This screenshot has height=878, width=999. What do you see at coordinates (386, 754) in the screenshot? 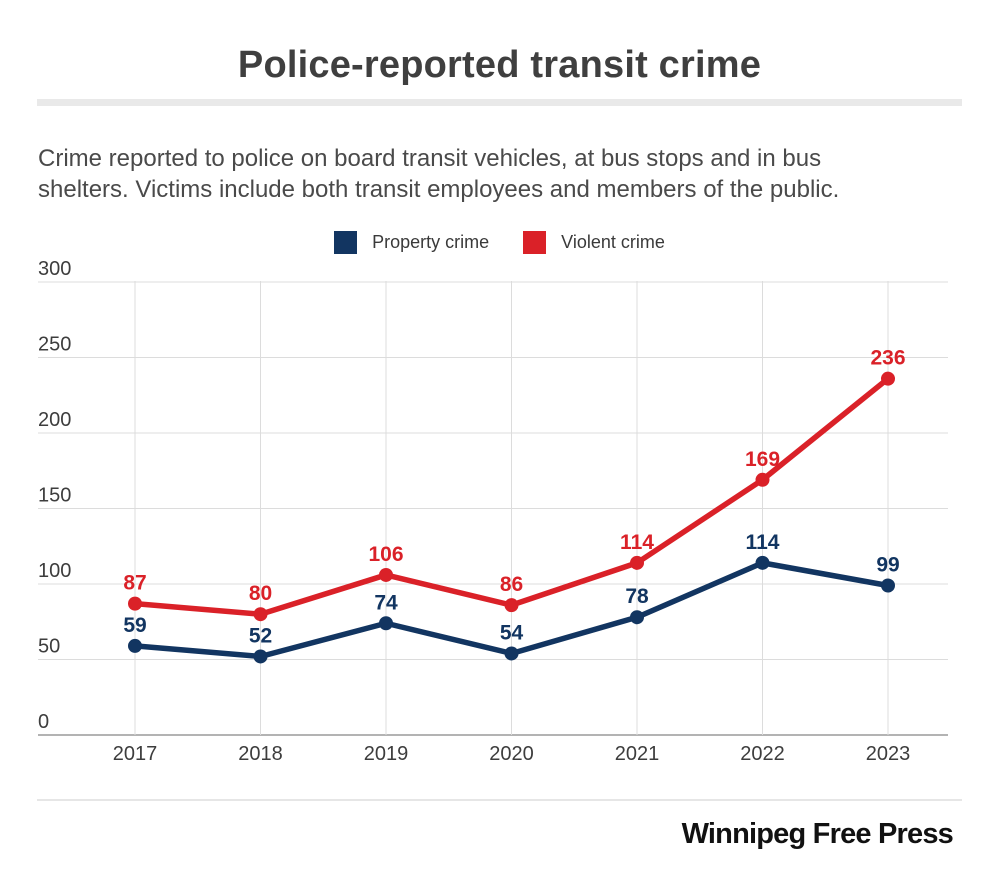
I see `x-tick-label: 2019` at bounding box center [386, 754].